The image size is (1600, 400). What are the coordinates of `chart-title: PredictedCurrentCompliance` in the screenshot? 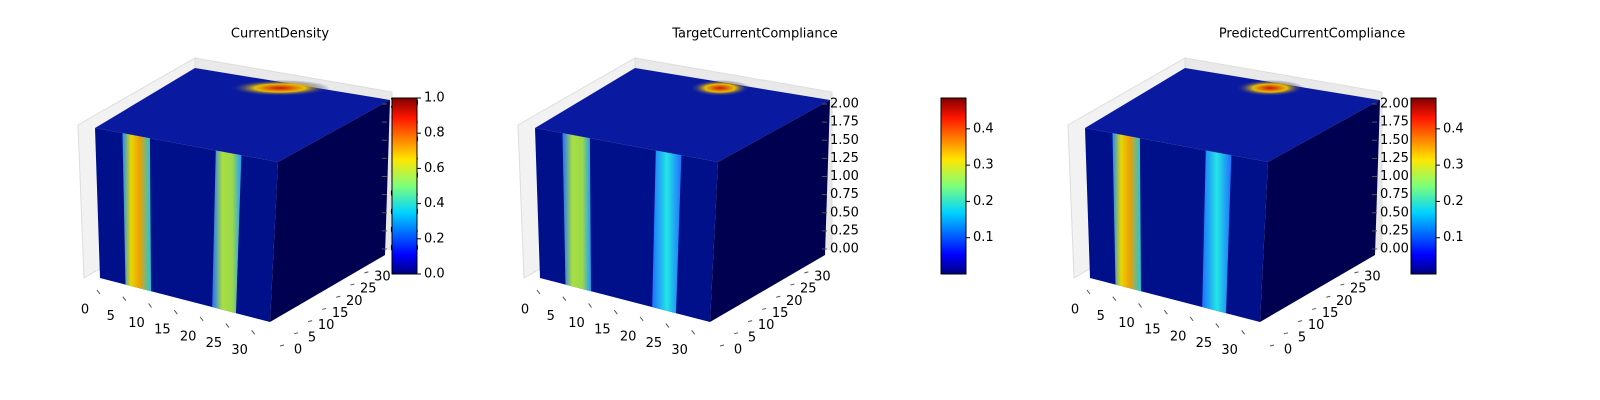 It's located at (1312, 34).